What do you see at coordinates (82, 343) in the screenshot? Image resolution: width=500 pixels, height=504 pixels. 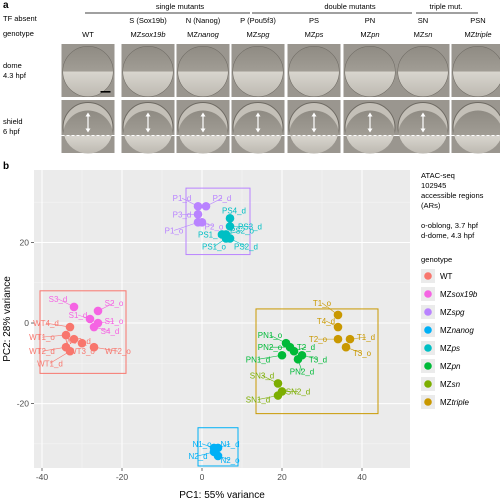 I see `data-point-WT3_o` at bounding box center [82, 343].